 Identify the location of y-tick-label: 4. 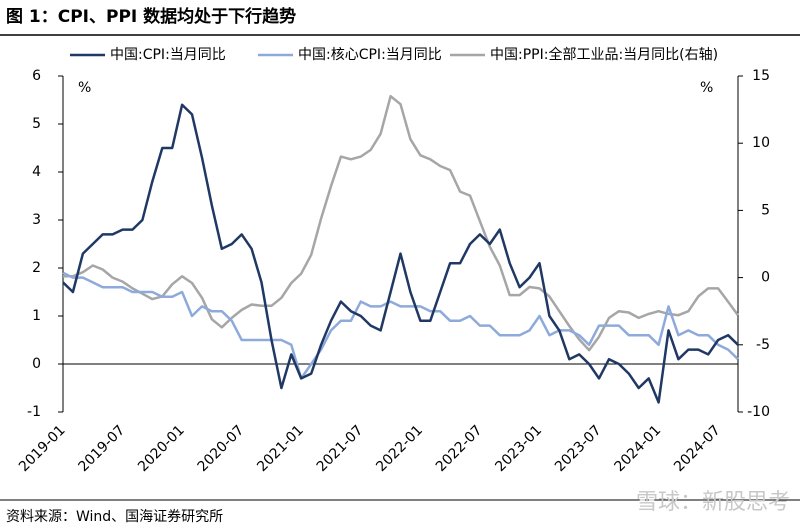
(36, 172).